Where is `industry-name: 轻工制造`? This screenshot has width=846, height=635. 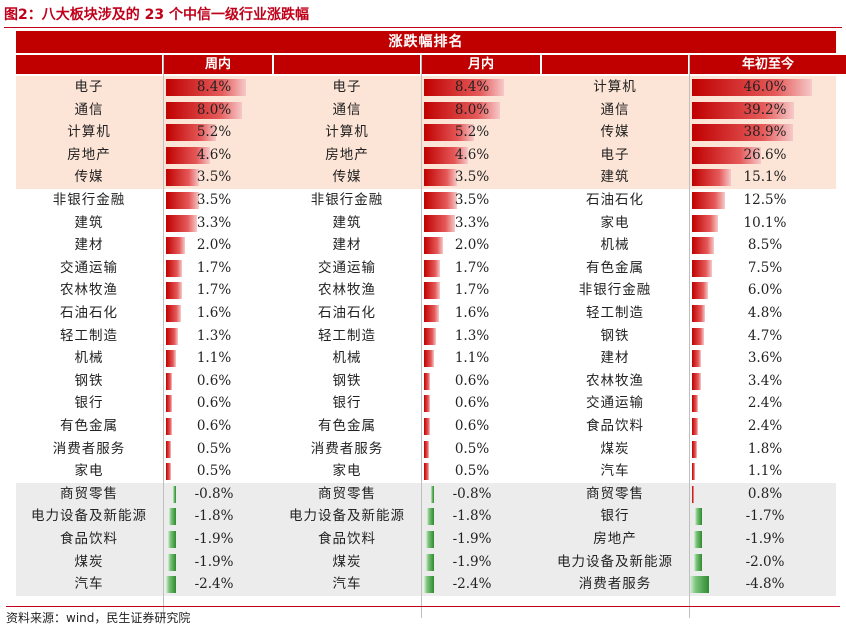 industry-name: 轻工制造 is located at coordinates (347, 335).